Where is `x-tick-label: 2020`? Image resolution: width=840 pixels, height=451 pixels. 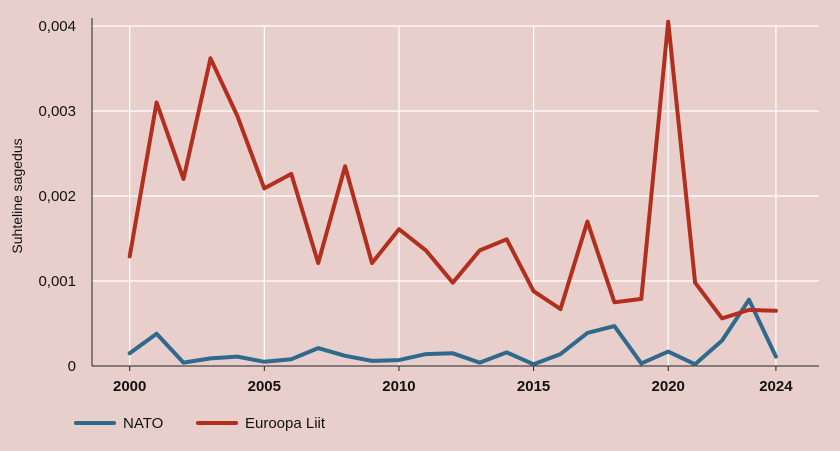 x-tick-label: 2020 is located at coordinates (668, 386).